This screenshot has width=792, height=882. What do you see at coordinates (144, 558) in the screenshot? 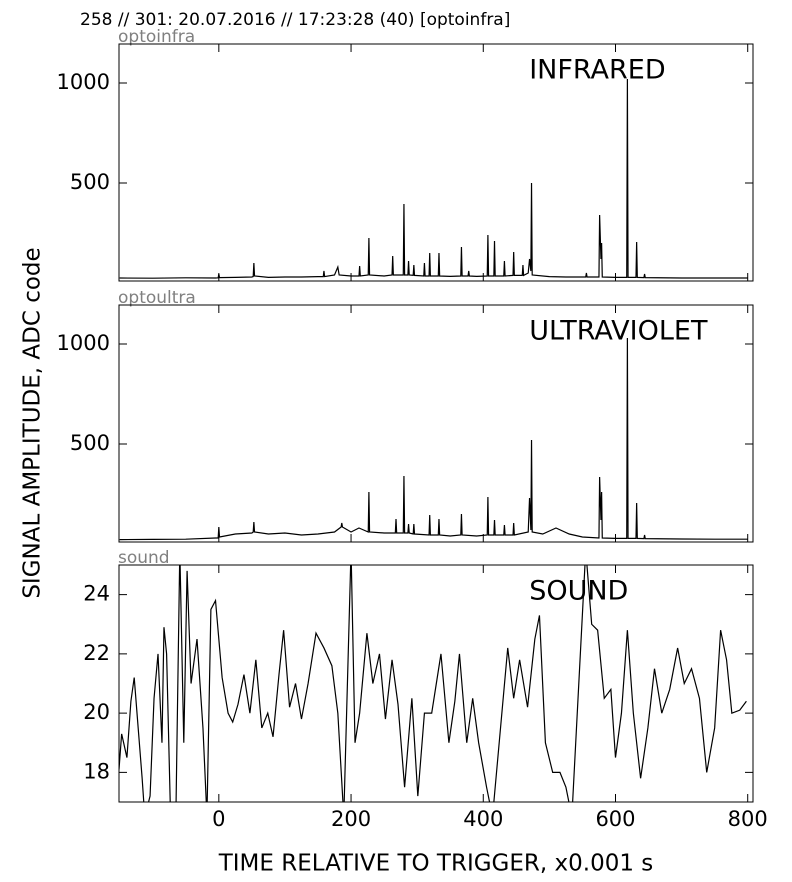
I see `panel-label: sound` at bounding box center [144, 558].